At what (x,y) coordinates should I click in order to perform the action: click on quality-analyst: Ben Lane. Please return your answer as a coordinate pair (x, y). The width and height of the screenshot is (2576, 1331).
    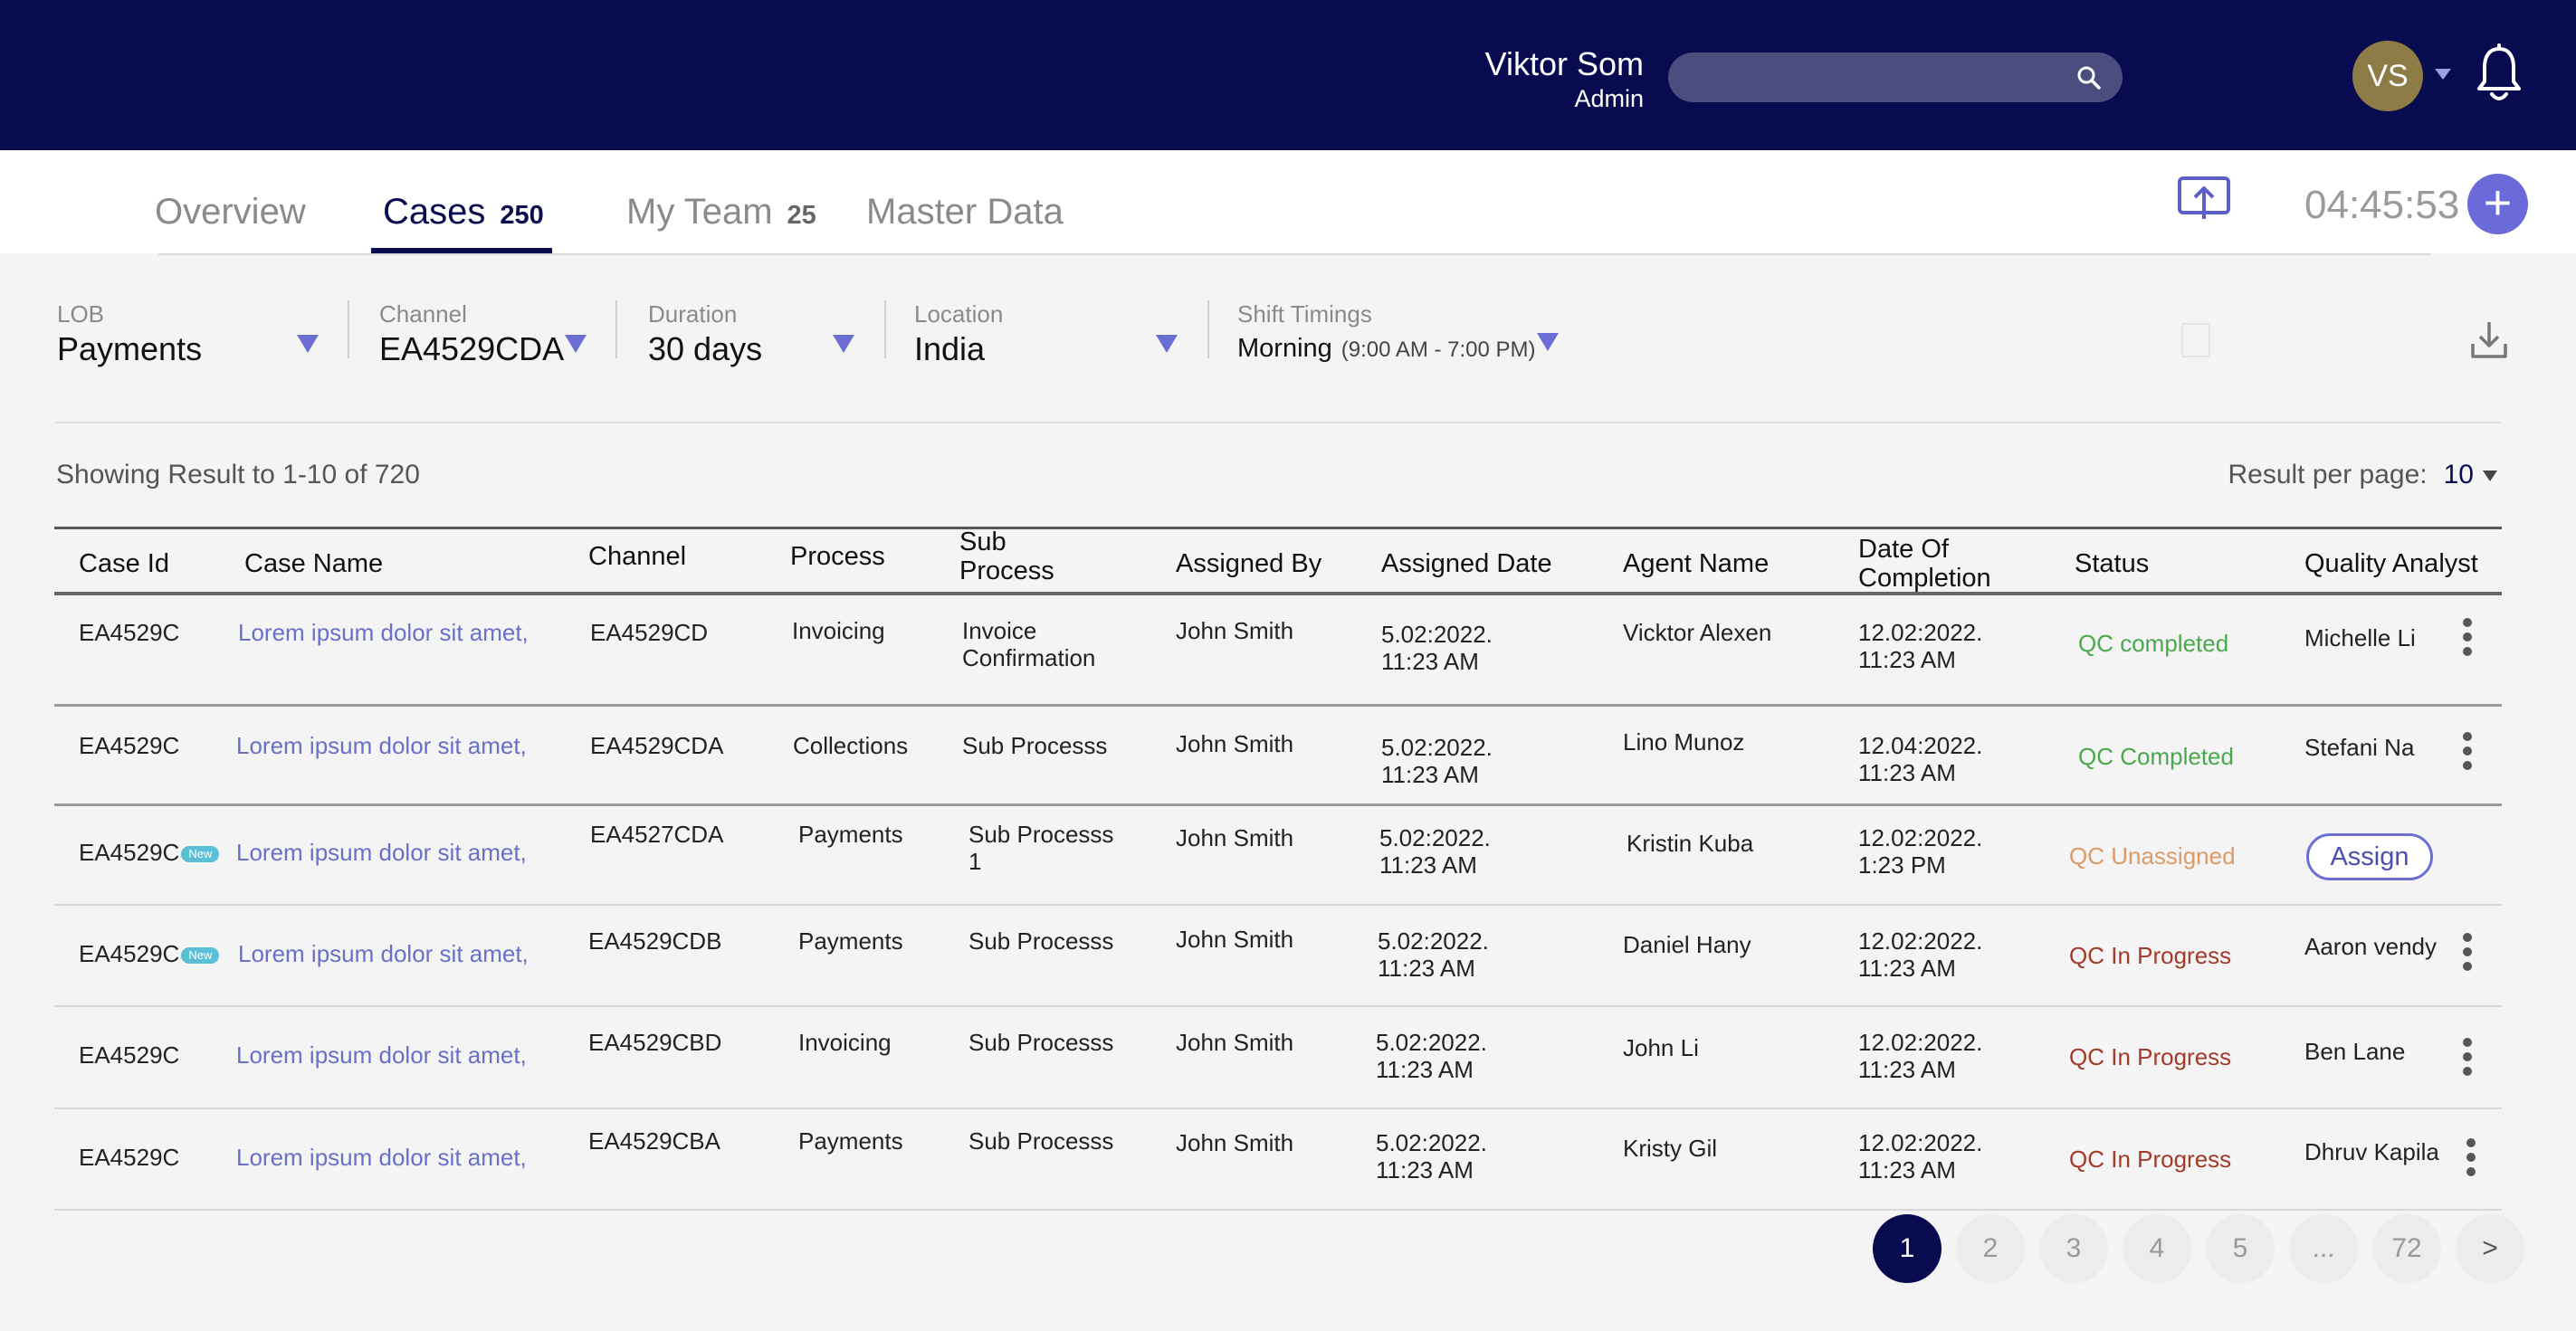
    Looking at the image, I should click on (2355, 1051).